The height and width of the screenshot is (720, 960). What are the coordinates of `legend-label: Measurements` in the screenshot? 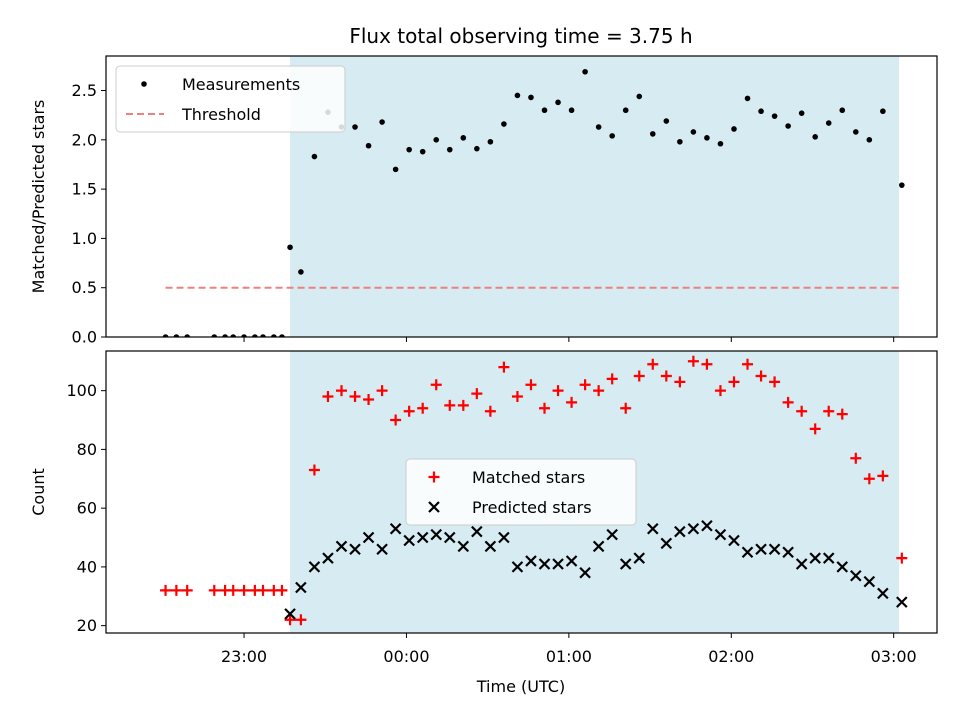 It's located at (241, 84).